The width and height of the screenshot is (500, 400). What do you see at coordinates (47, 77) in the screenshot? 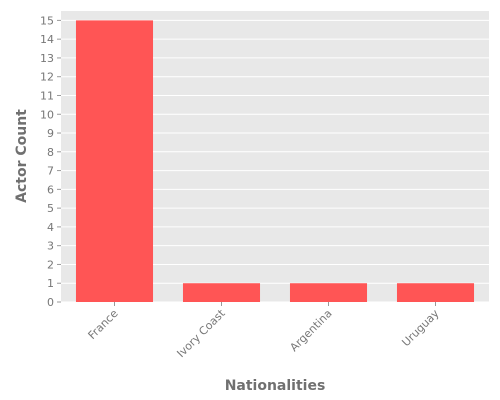
I see `y-tick-label: 12` at bounding box center [47, 77].